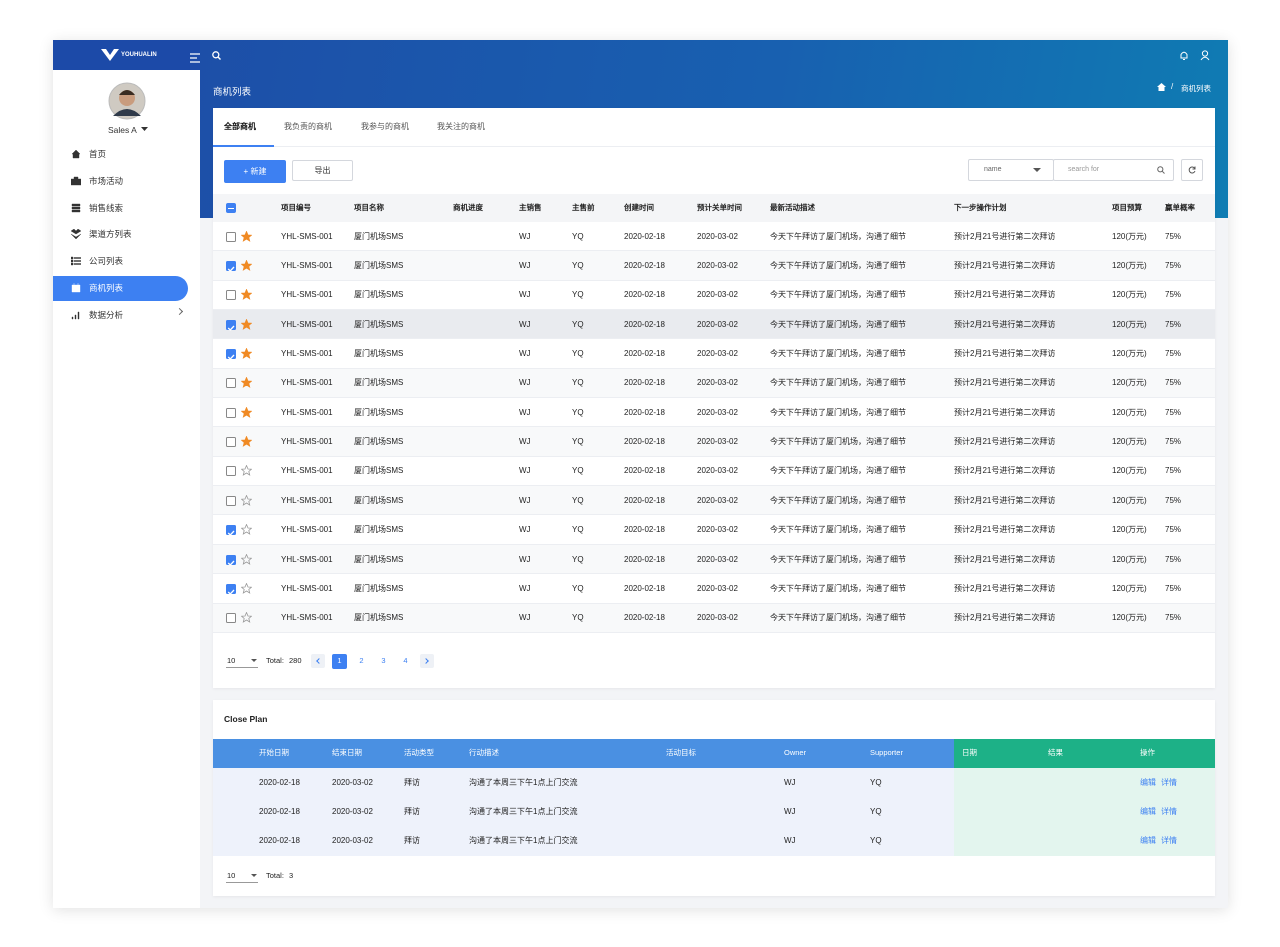 The image size is (1280, 947). Describe the element at coordinates (1205, 55) in the screenshot. I see `user-icon` at that location.